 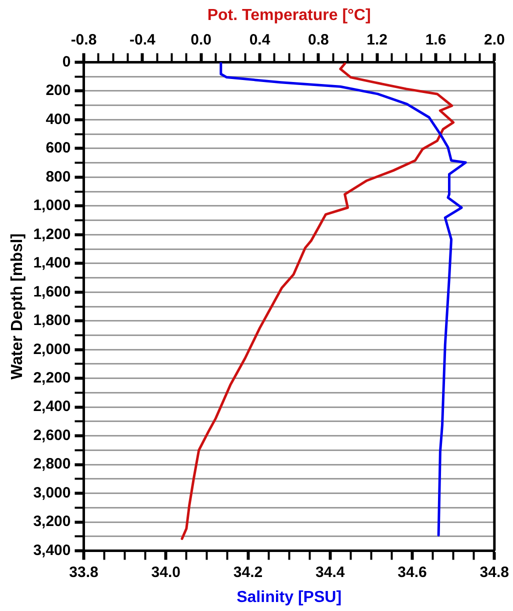 I want to click on y-tick-label: 0, so click(x=66, y=61).